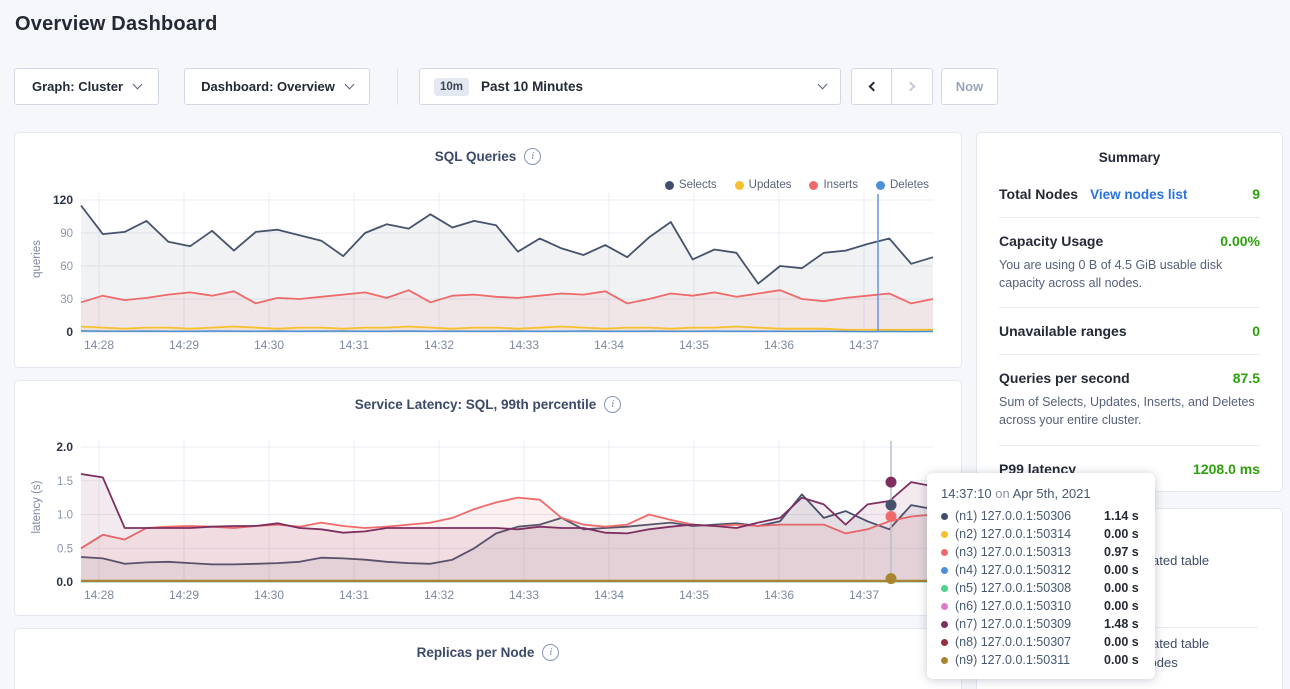  I want to click on legend-item: Inserts, so click(833, 185).